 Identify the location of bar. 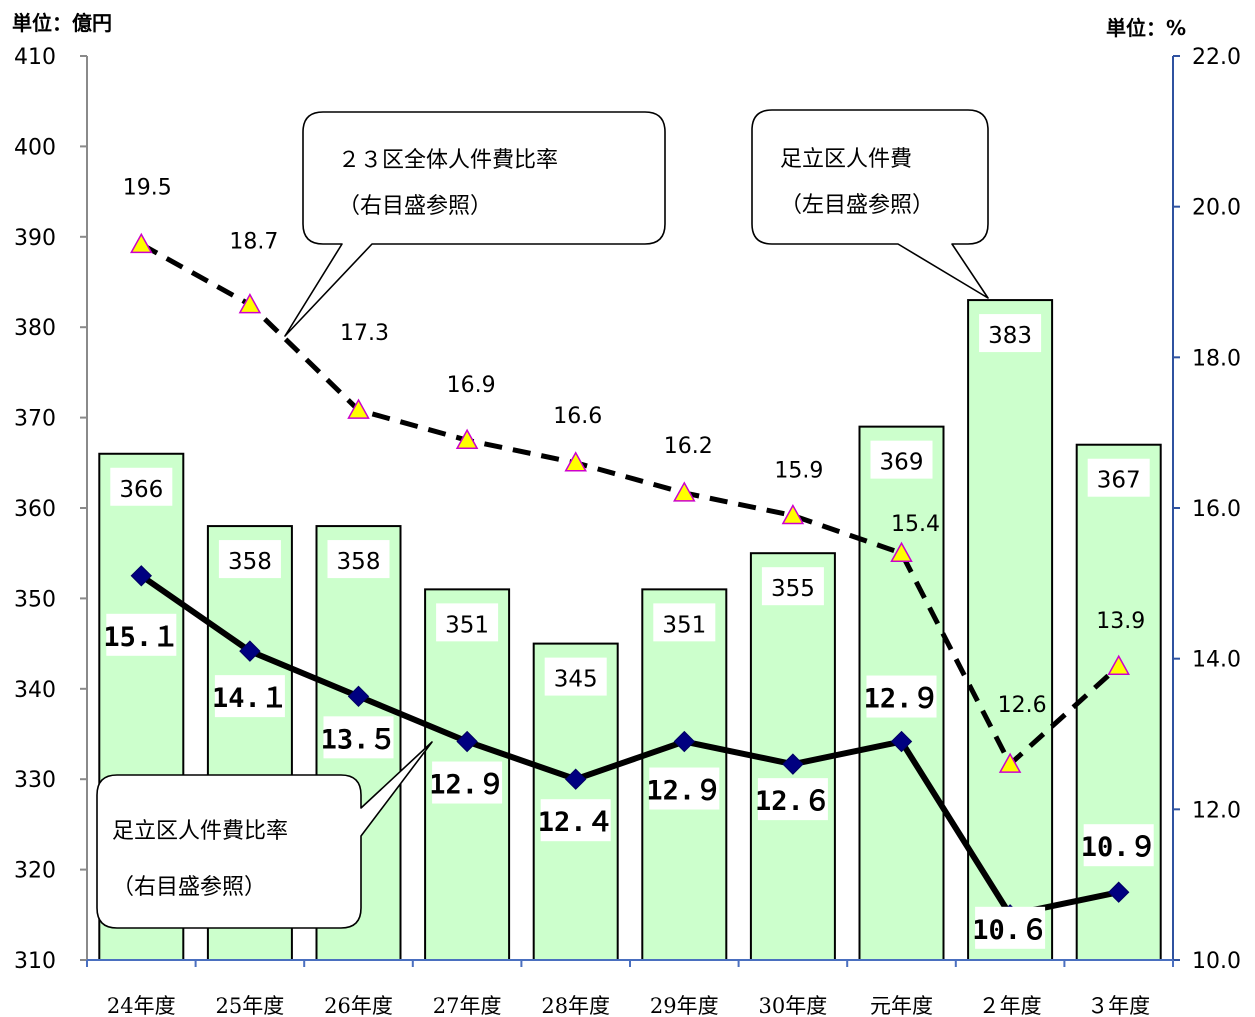
(1010, 630).